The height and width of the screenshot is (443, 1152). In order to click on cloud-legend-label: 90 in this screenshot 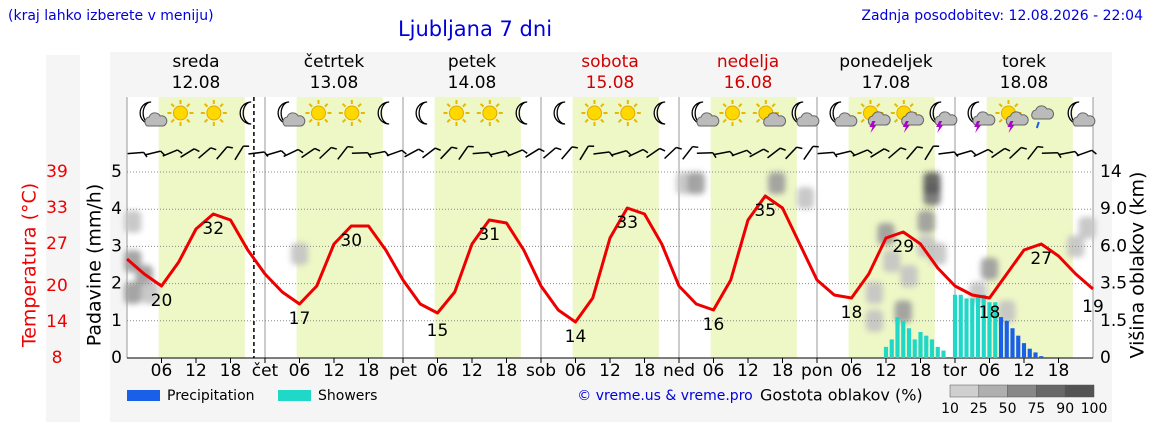, I will do `click(1065, 409)`.